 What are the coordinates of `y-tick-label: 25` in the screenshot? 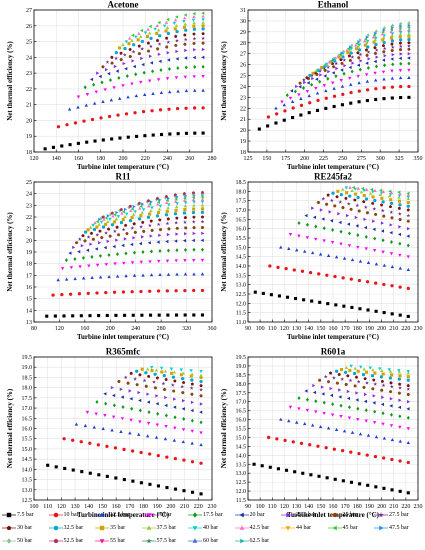 It's located at (29, 183).